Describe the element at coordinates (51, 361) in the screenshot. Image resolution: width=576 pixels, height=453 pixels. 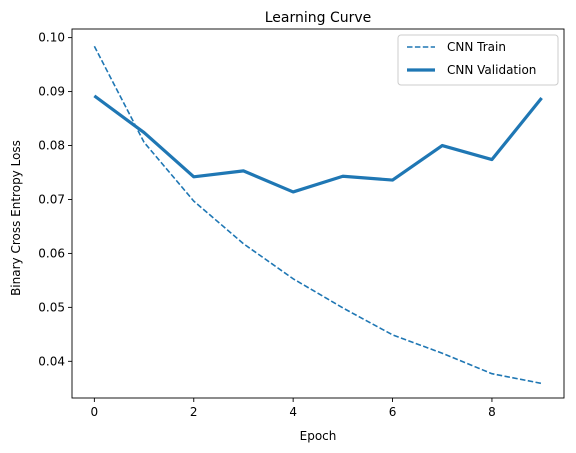
I see `y-tick-label: 0.04` at that location.